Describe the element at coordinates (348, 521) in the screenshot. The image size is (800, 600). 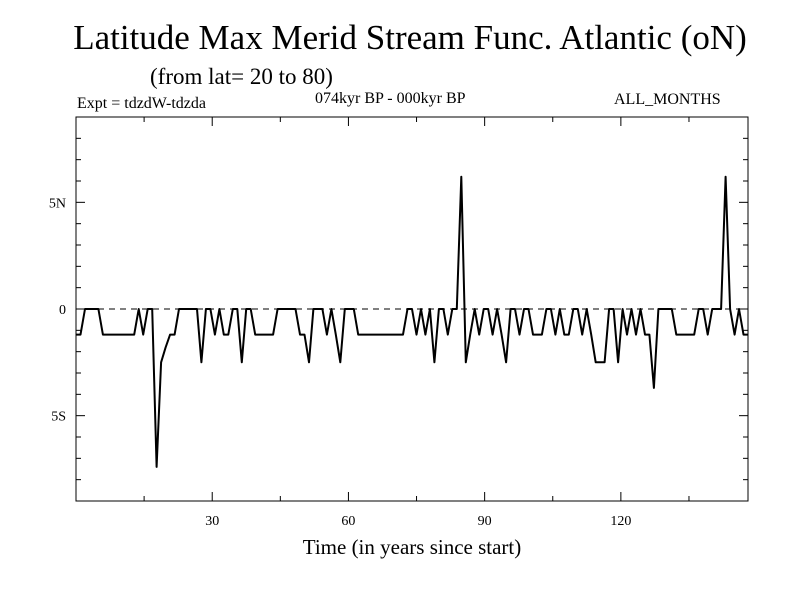
I see `x-tick-label: 60` at that location.